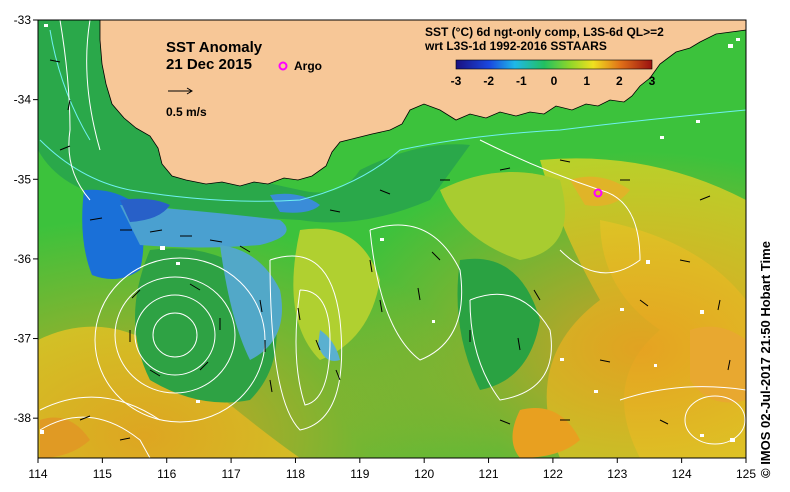  I want to click on map-title: SST Anomaly, so click(214, 47).